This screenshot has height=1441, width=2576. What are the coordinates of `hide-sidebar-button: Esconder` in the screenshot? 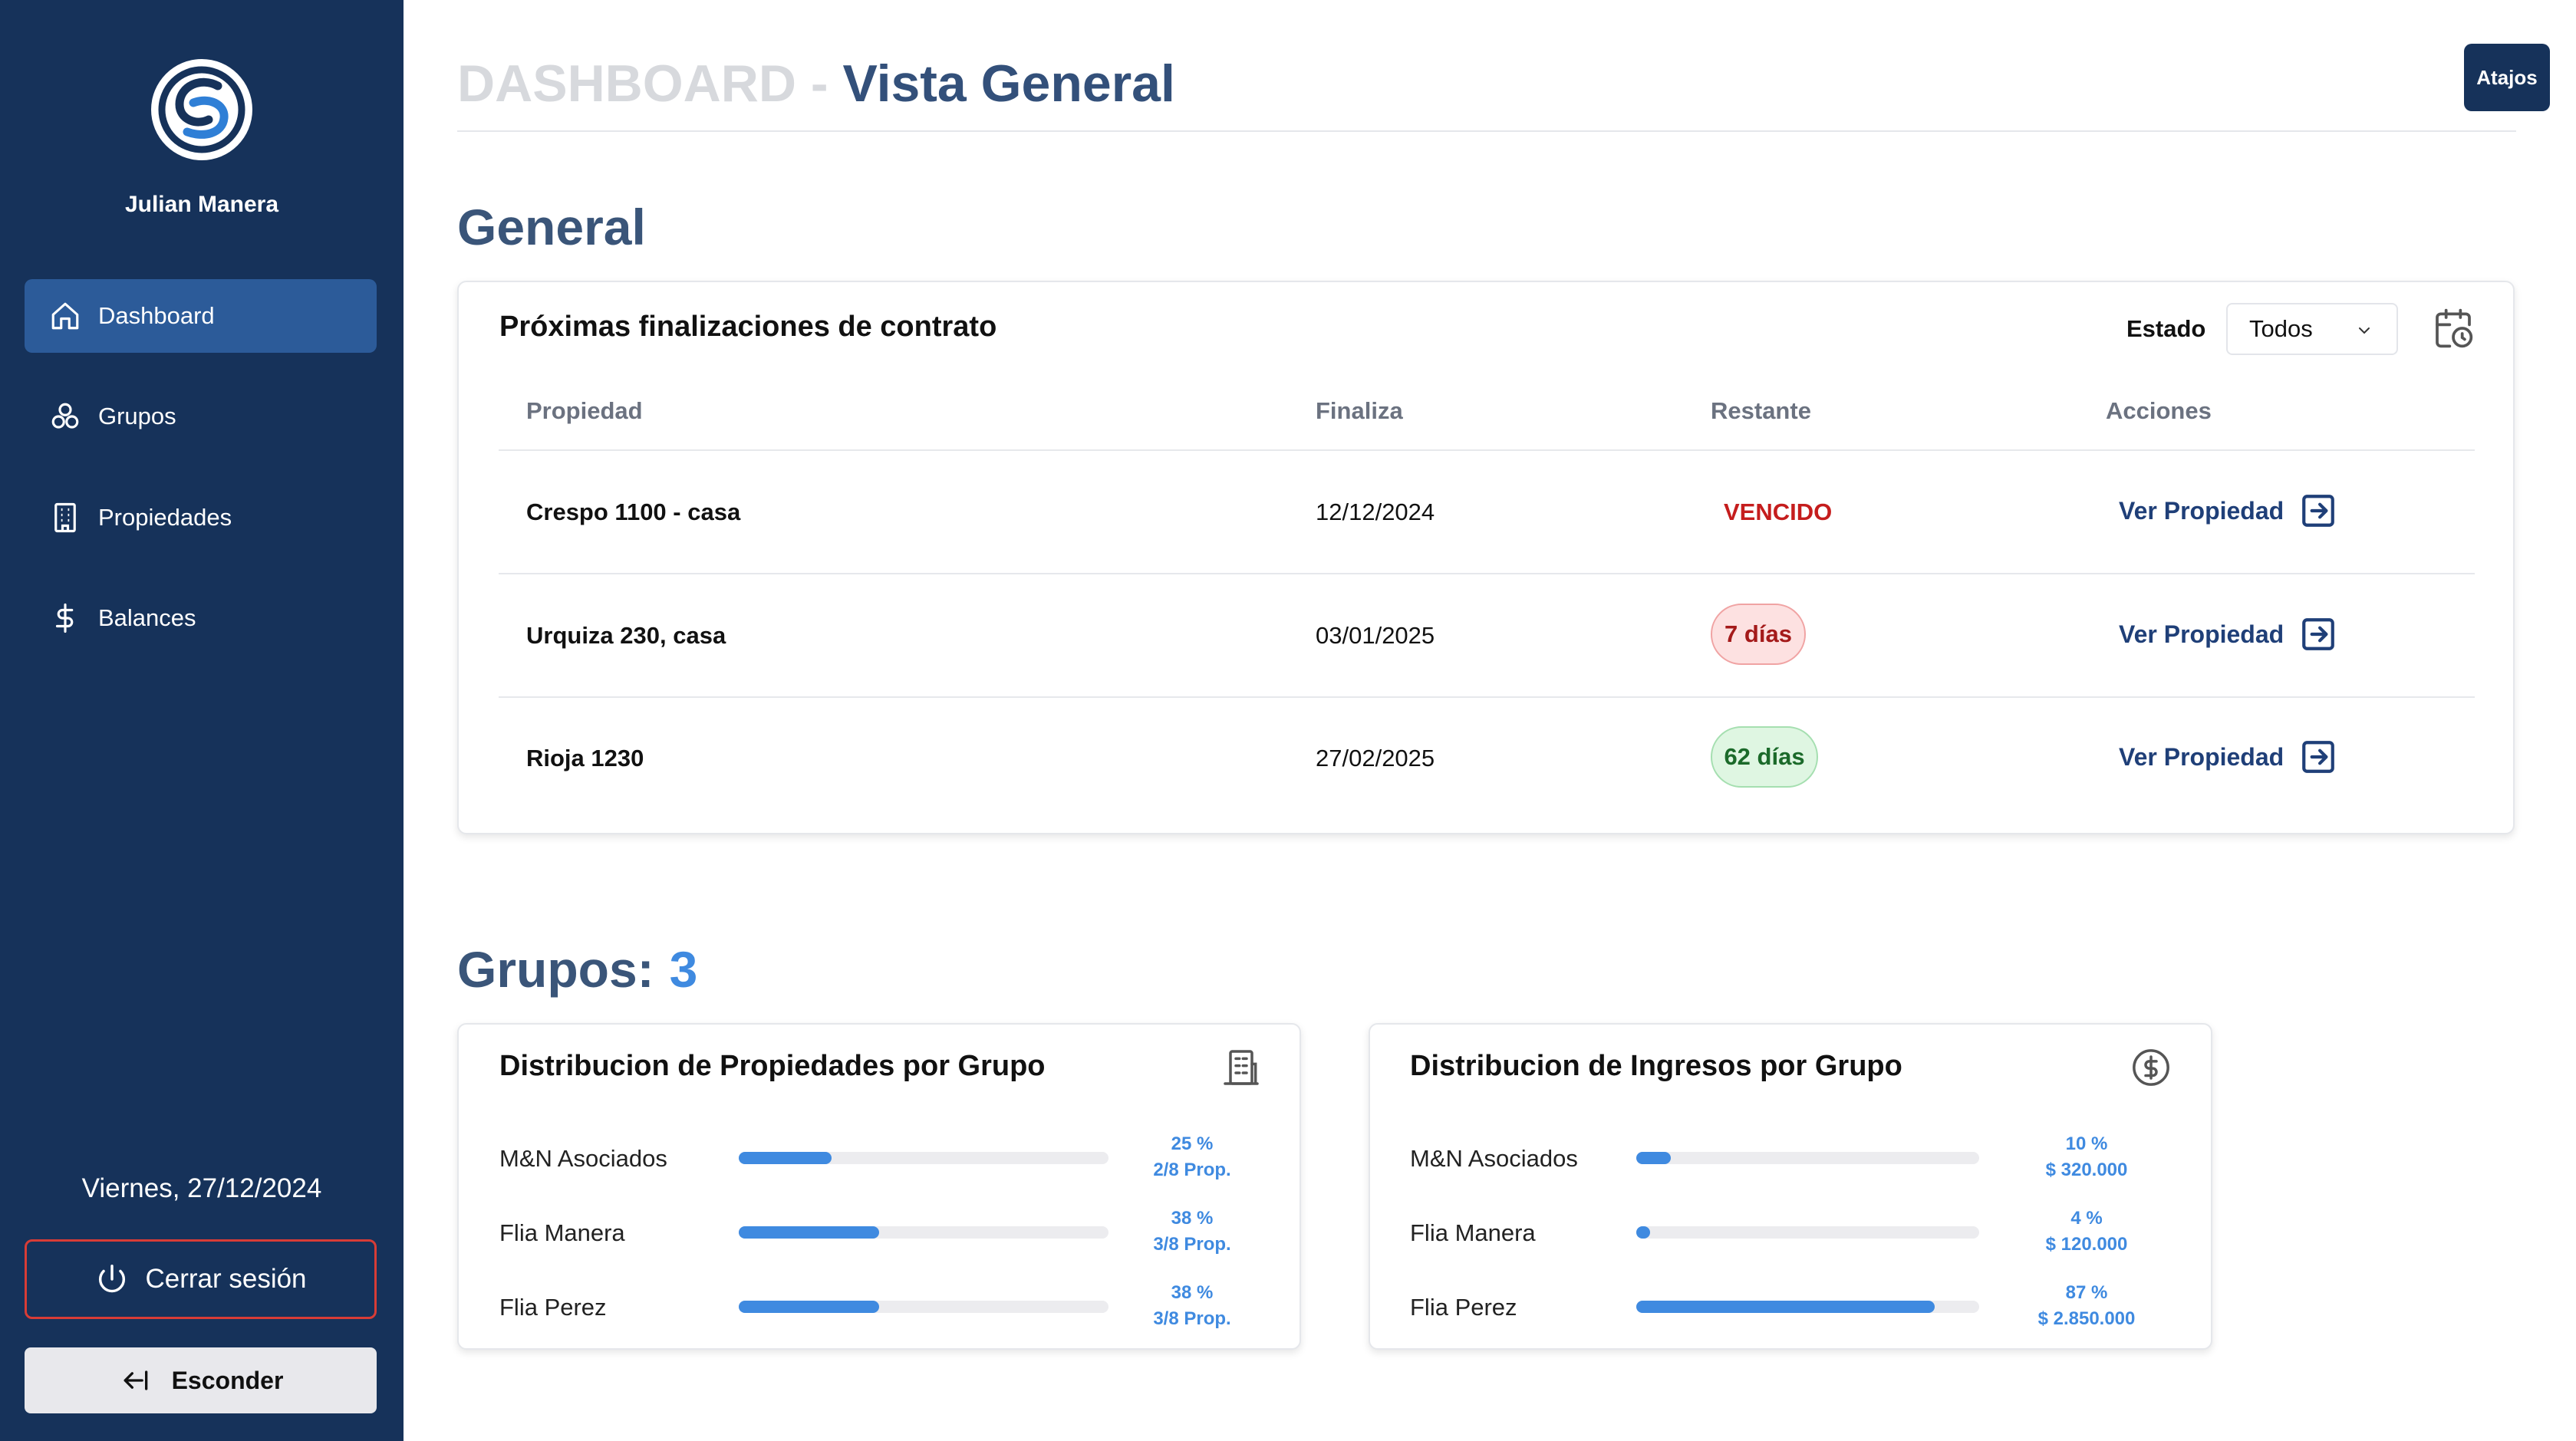 It's located at (201, 1380).